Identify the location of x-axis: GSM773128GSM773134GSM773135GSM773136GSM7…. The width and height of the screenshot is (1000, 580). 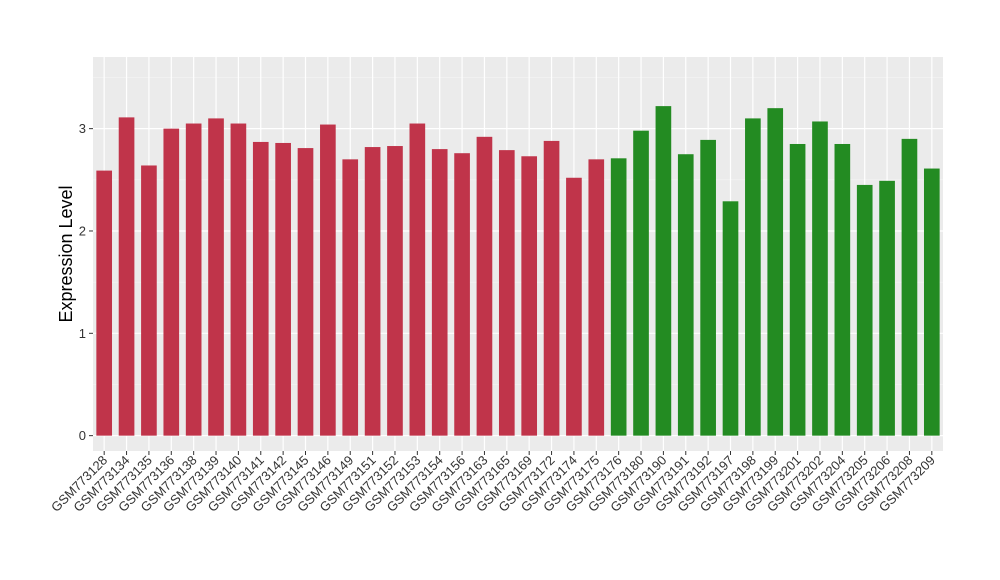
(493, 483).